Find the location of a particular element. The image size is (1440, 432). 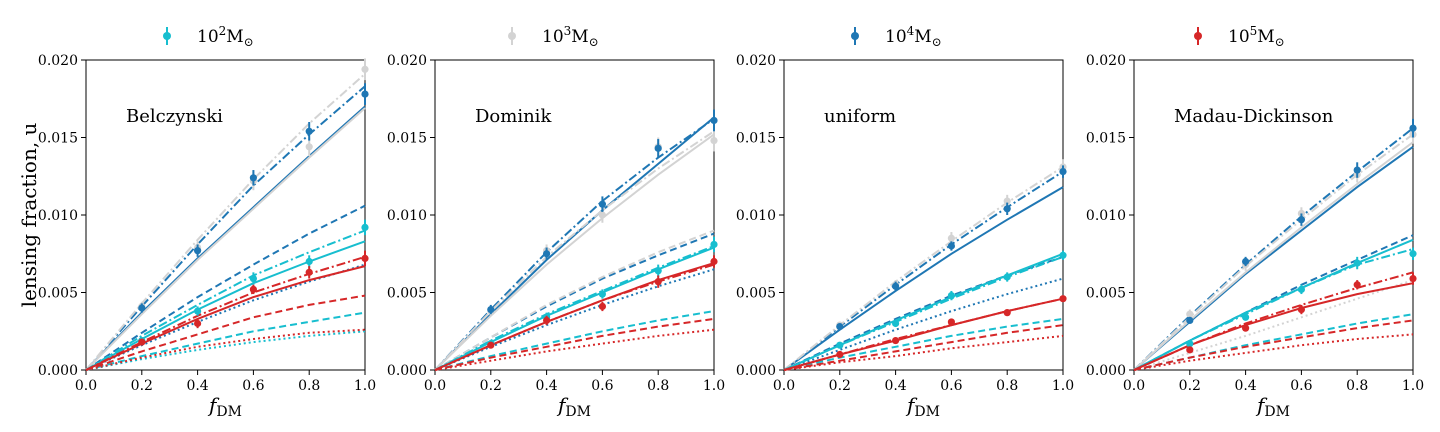

legend-sup: 3 is located at coordinates (568, 31).